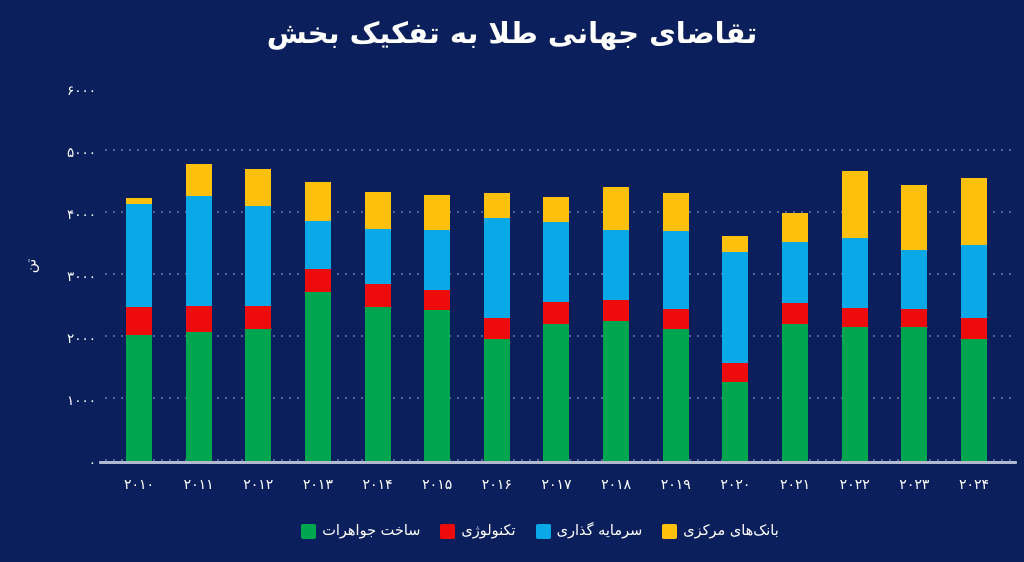  I want to click on x-tick-label: ۲۰۱۰, so click(139, 485).